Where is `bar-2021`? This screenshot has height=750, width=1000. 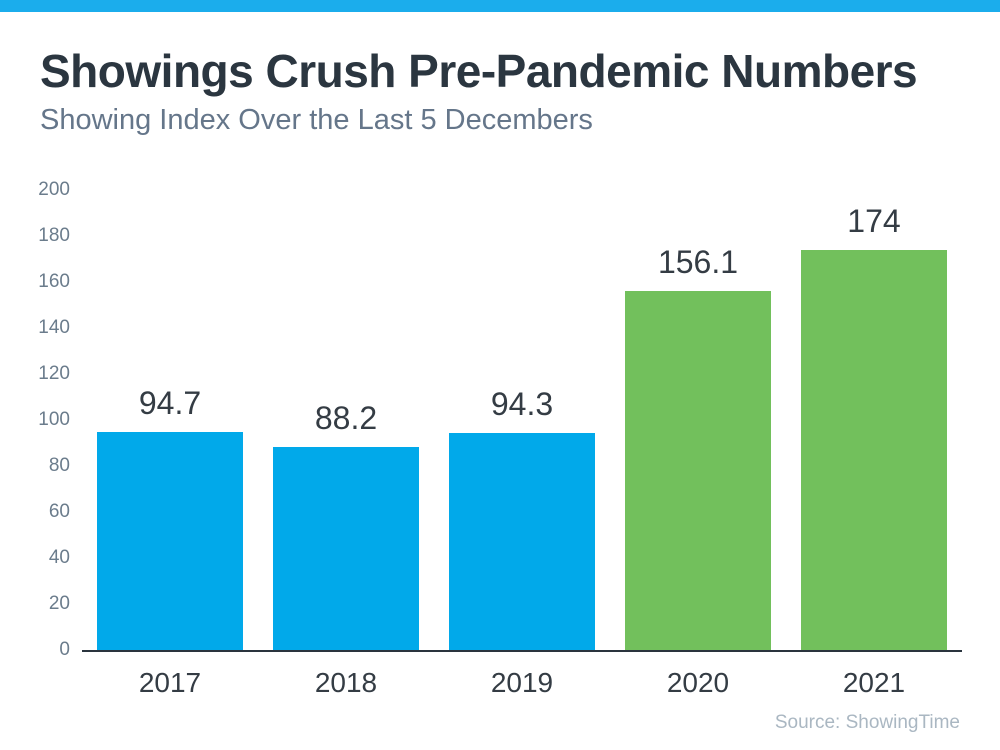 bar-2021 is located at coordinates (874, 449).